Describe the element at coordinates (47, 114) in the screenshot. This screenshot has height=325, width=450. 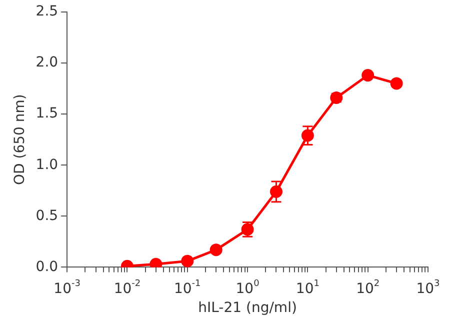
I see `y-tick-label: 1.5` at that location.